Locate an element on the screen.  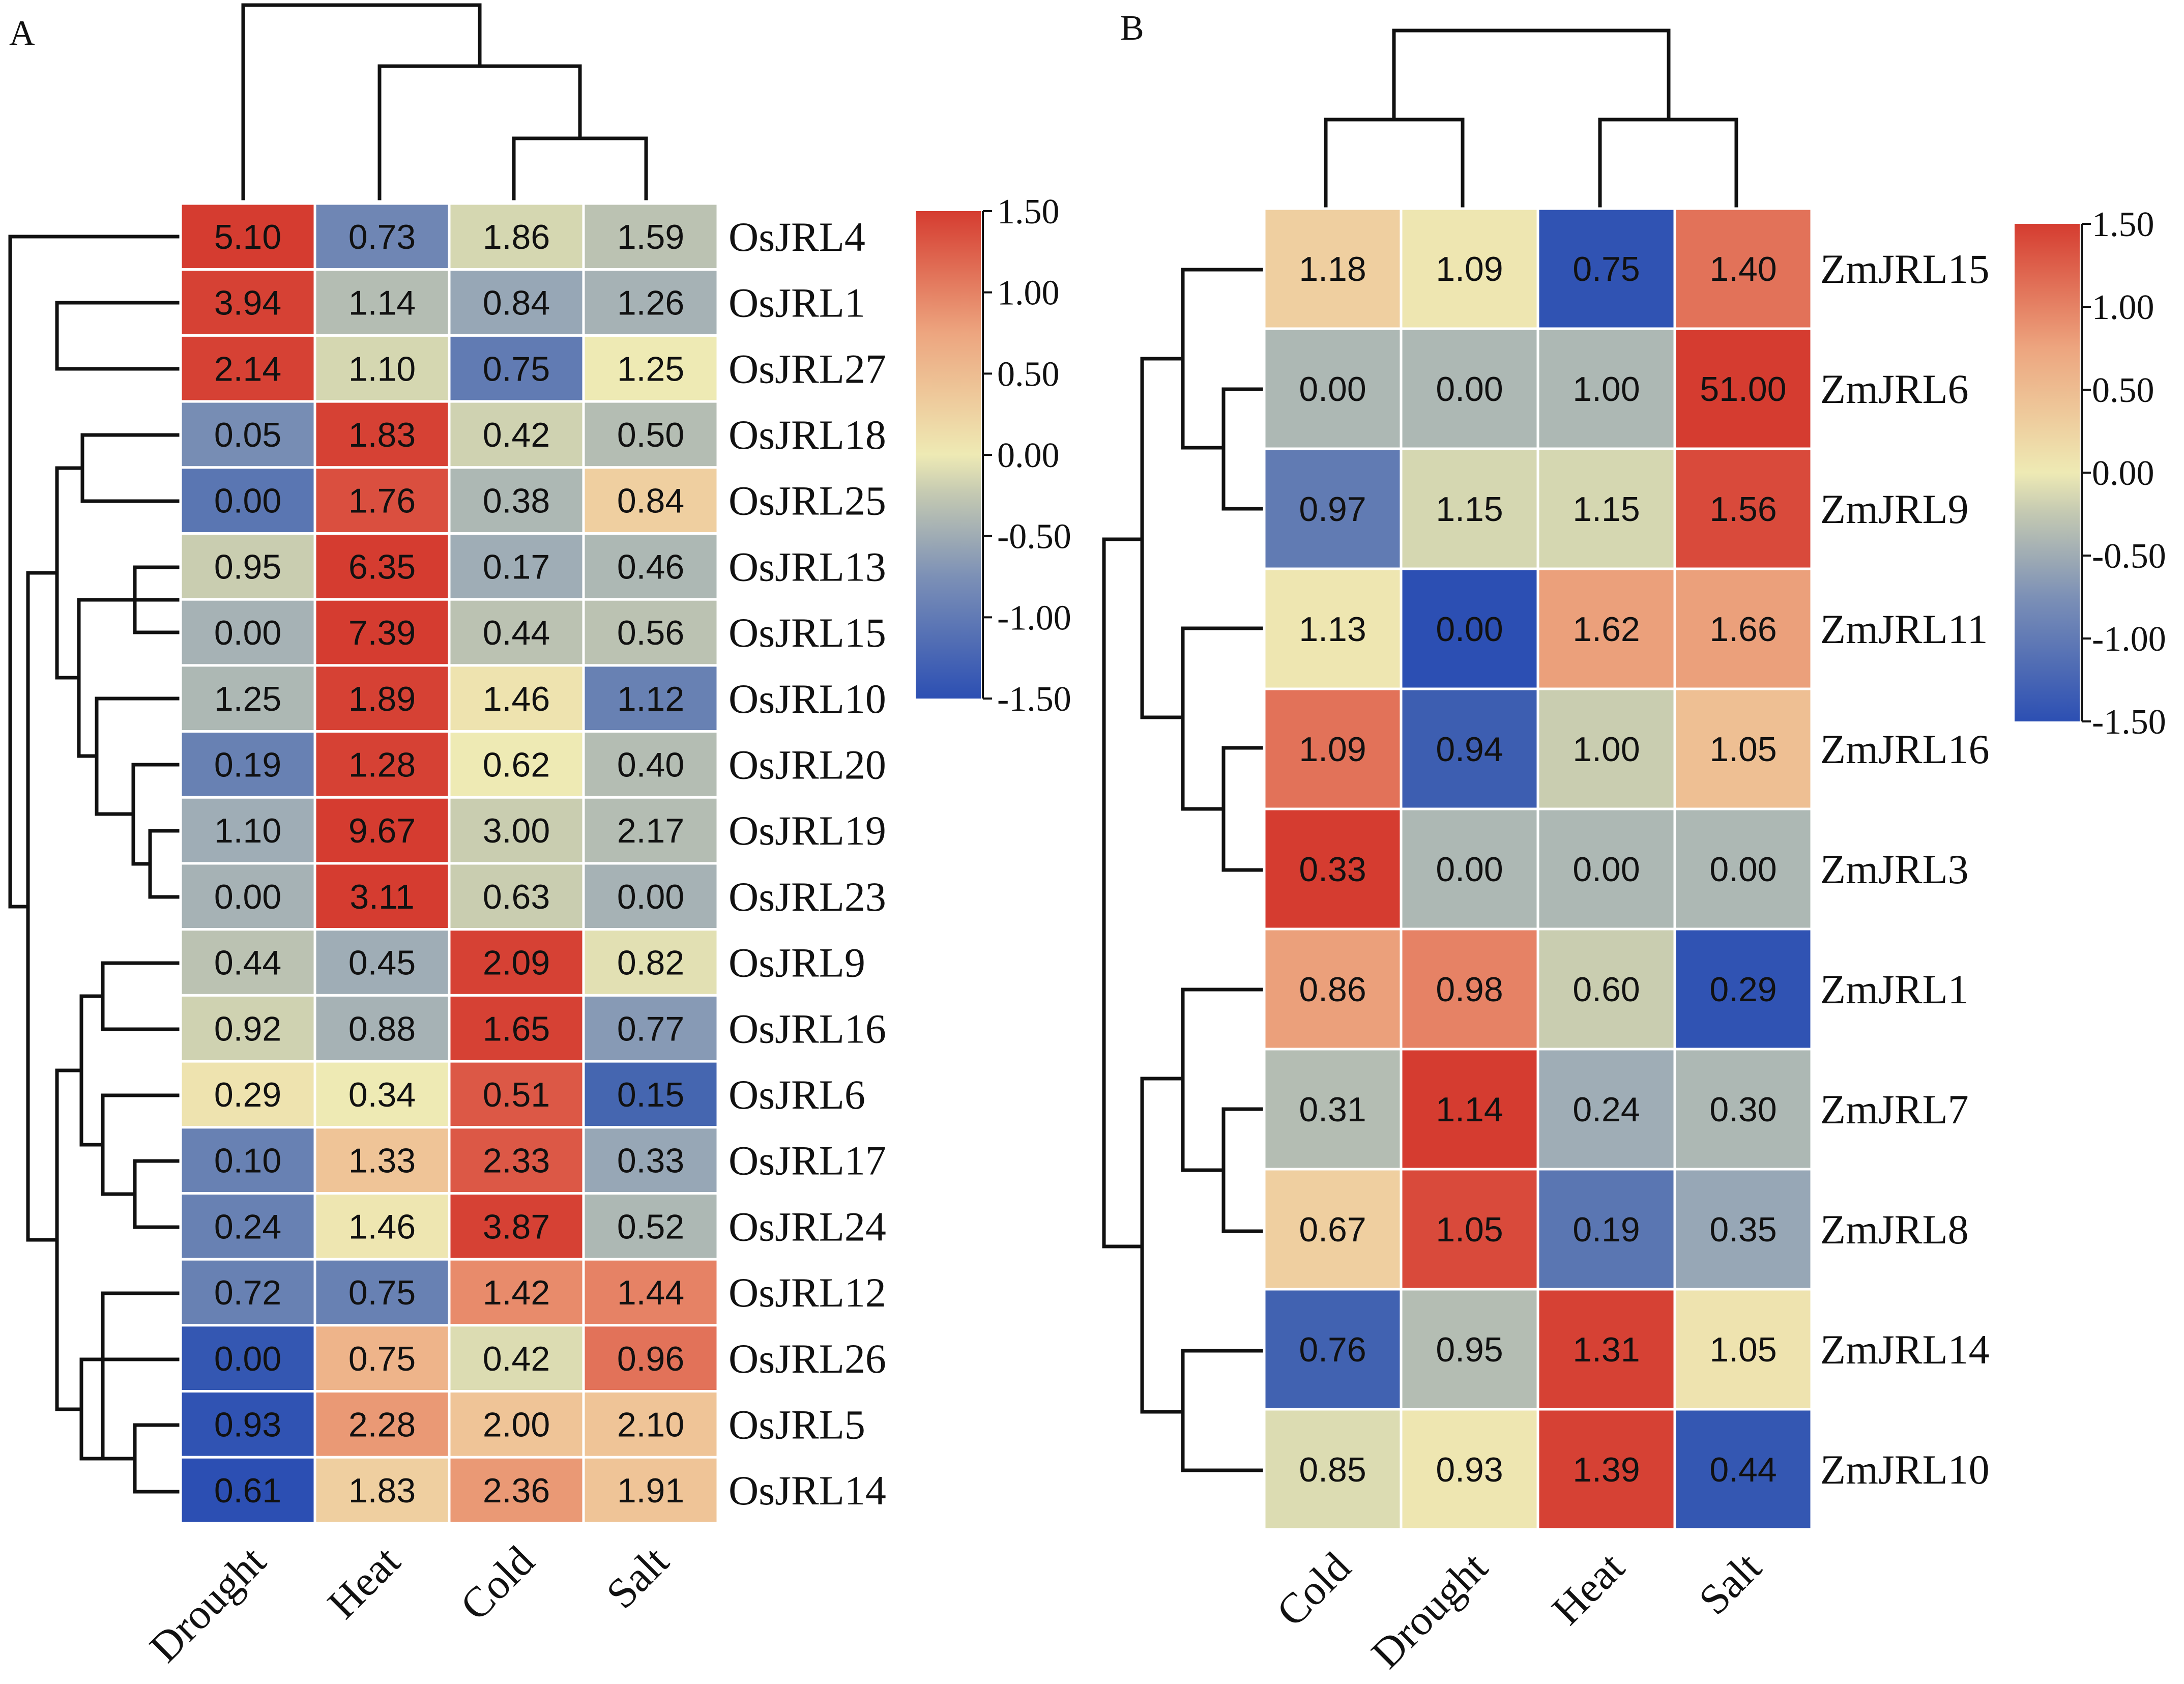
cell-value-label: 0.50 is located at coordinates (650, 435).